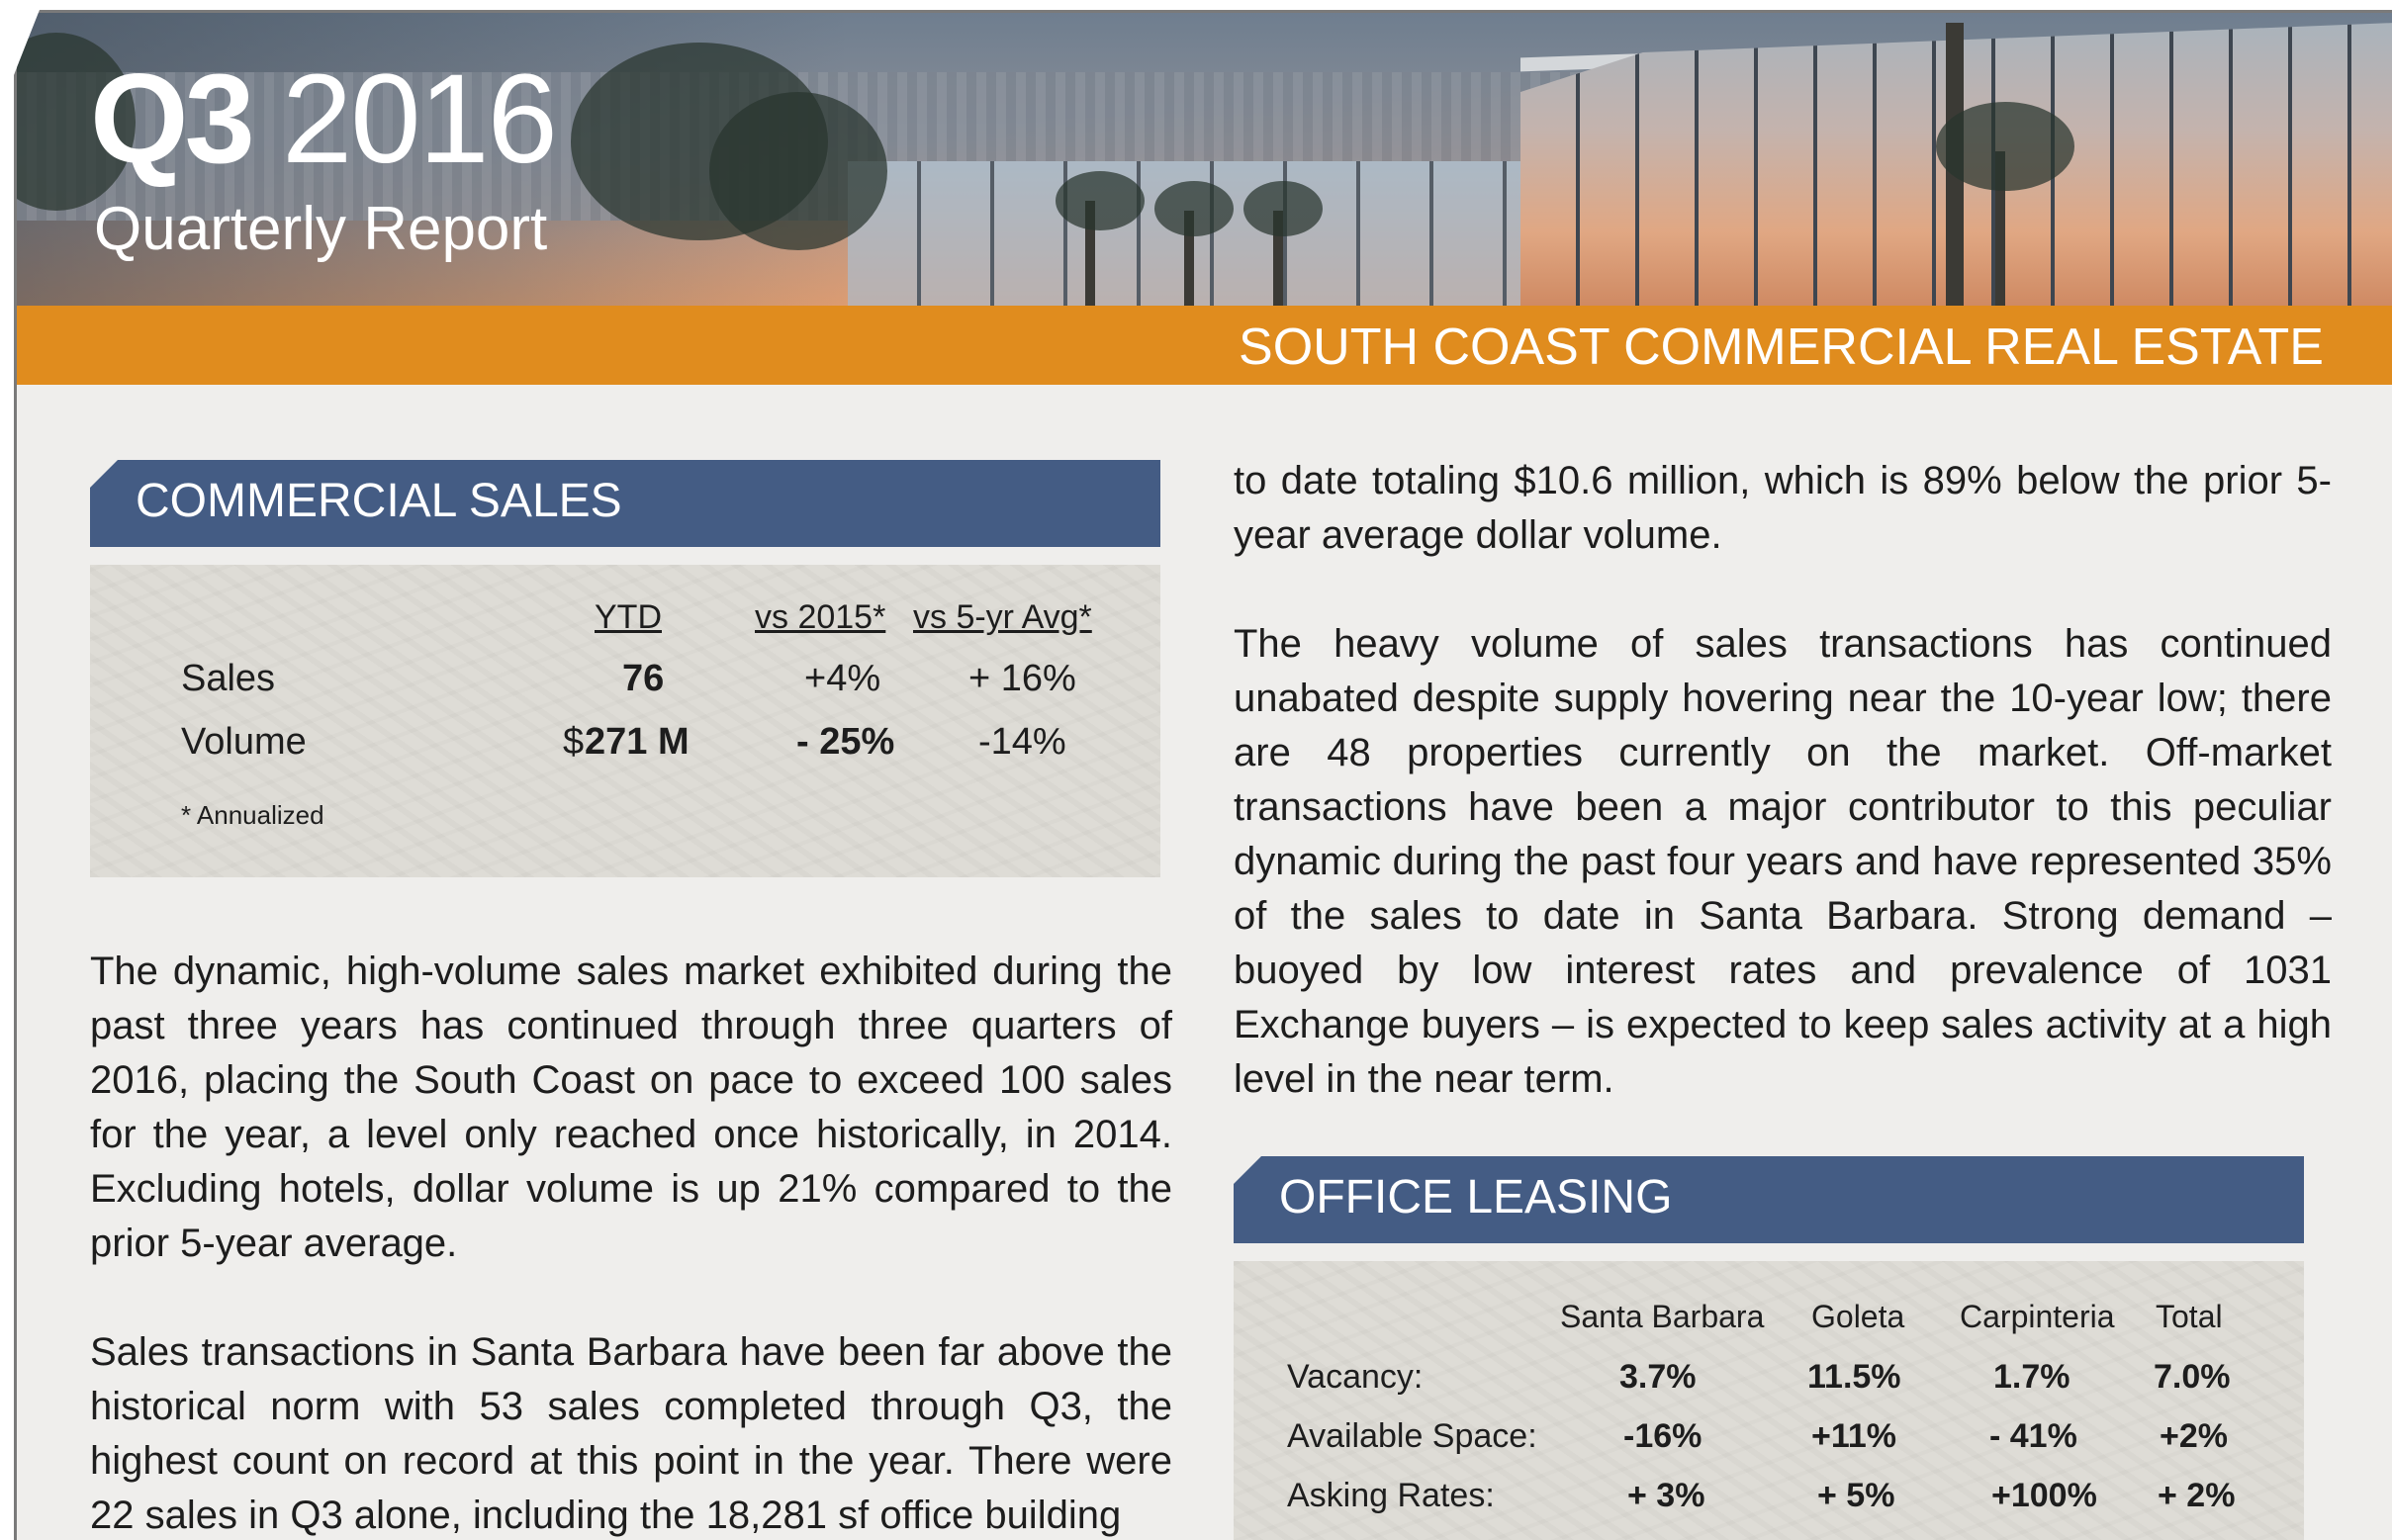 This screenshot has width=2392, height=1540. What do you see at coordinates (2031, 1377) in the screenshot?
I see `vacancy-carpinteria: 1.7%` at bounding box center [2031, 1377].